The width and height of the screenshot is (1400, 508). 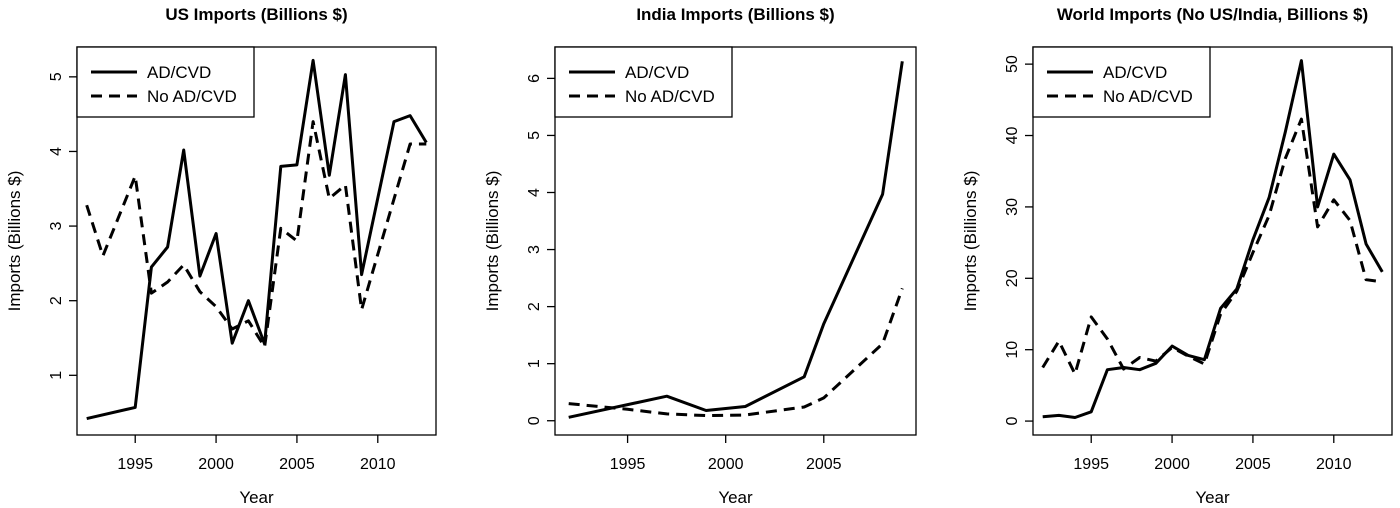 What do you see at coordinates (534, 78) in the screenshot?
I see `y-tick-label: 6` at bounding box center [534, 78].